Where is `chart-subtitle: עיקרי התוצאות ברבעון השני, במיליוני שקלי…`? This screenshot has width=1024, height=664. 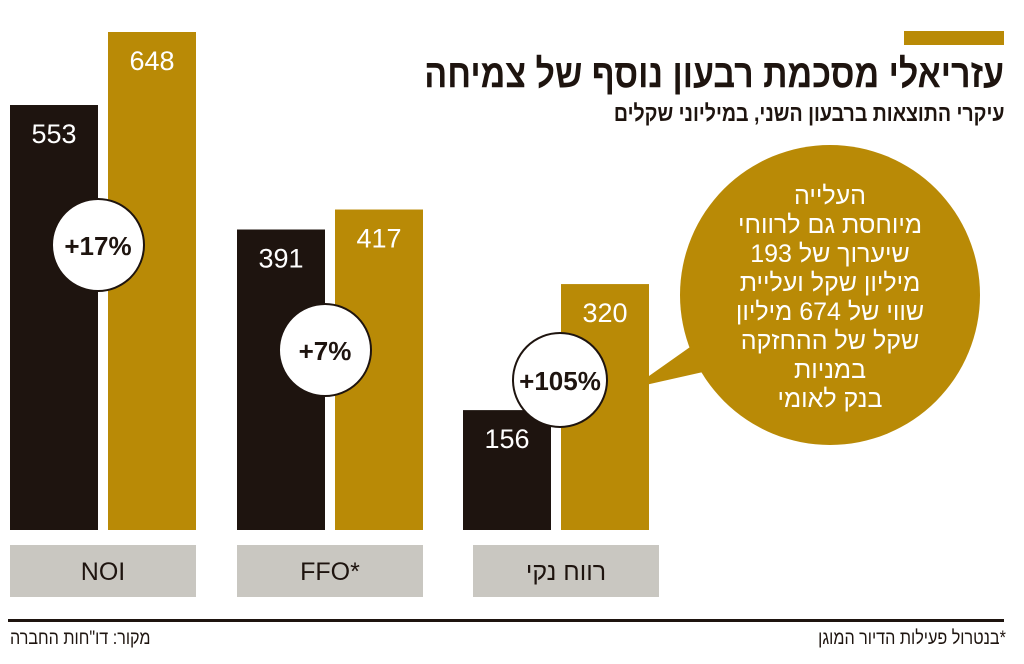 chart-subtitle: עיקרי התוצאות ברבעון השני, במיליוני שקלי… is located at coordinates (808, 113).